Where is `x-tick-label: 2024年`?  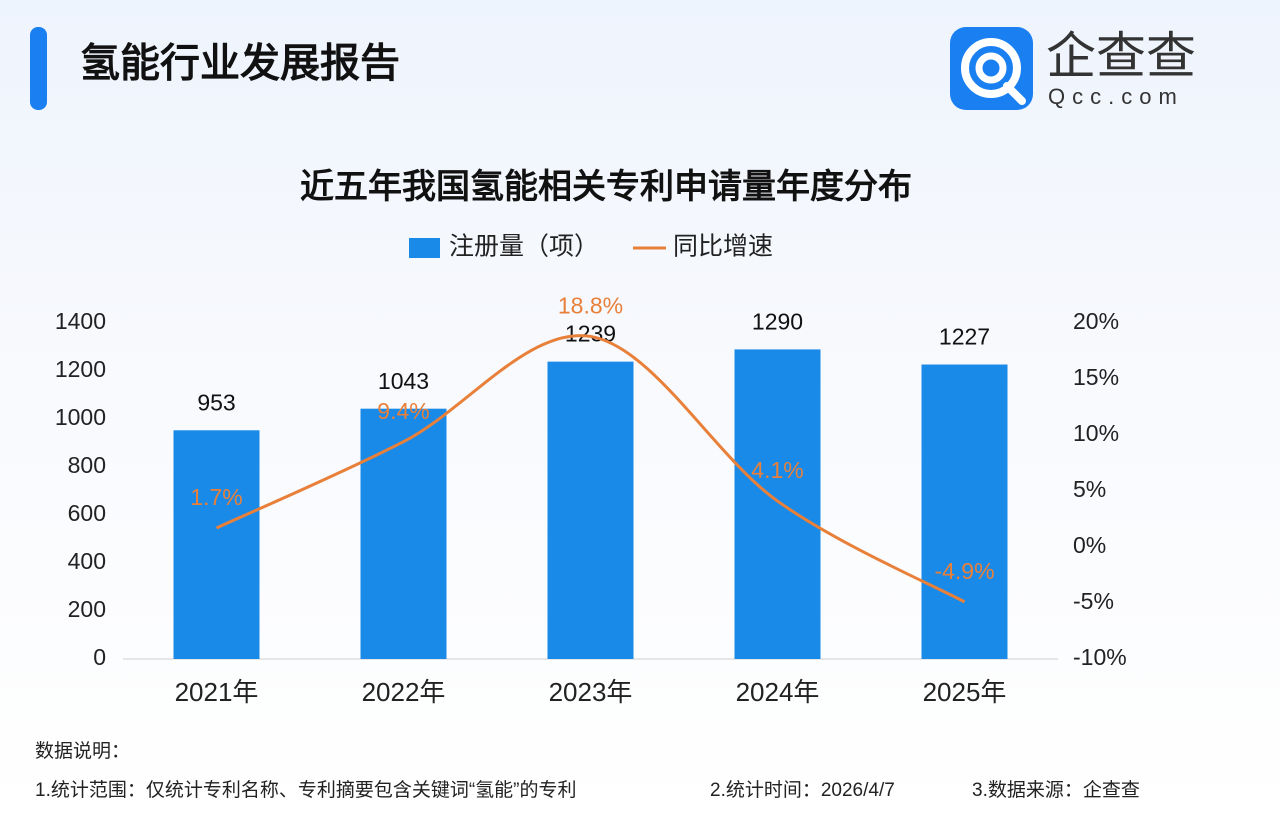
x-tick-label: 2024年 is located at coordinates (778, 692).